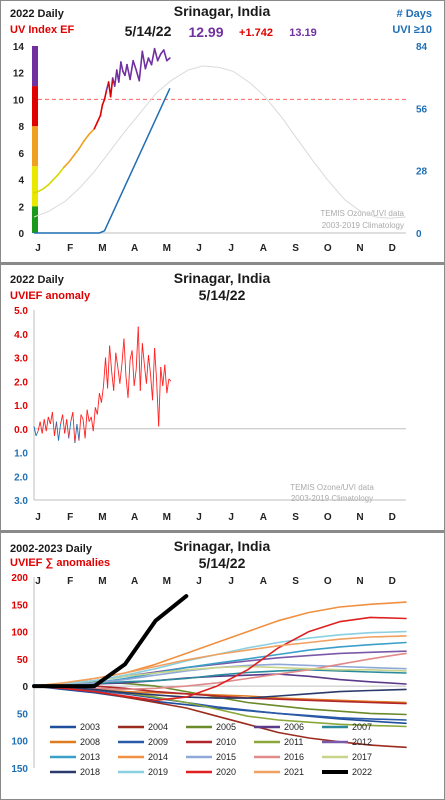  I want to click on left-tick-label: 10, so click(19, 100).